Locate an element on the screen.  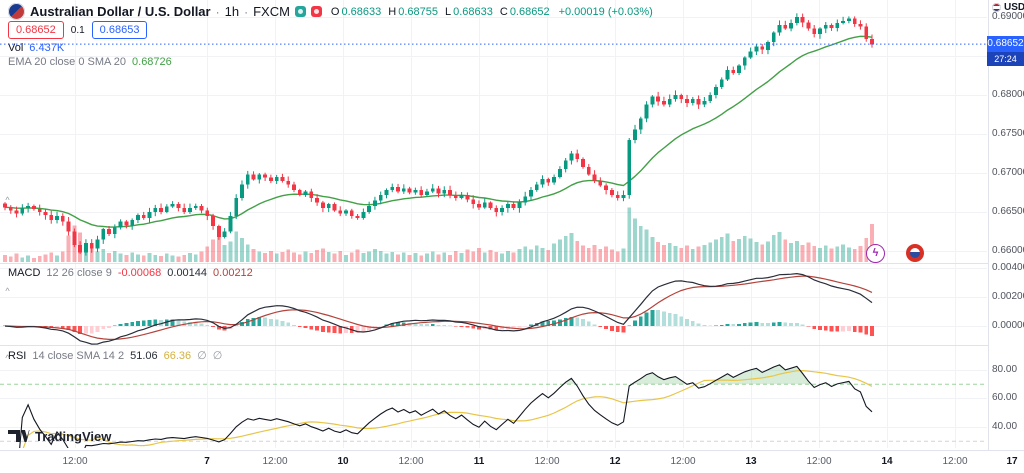
close-label: C is located at coordinates (503, 11).